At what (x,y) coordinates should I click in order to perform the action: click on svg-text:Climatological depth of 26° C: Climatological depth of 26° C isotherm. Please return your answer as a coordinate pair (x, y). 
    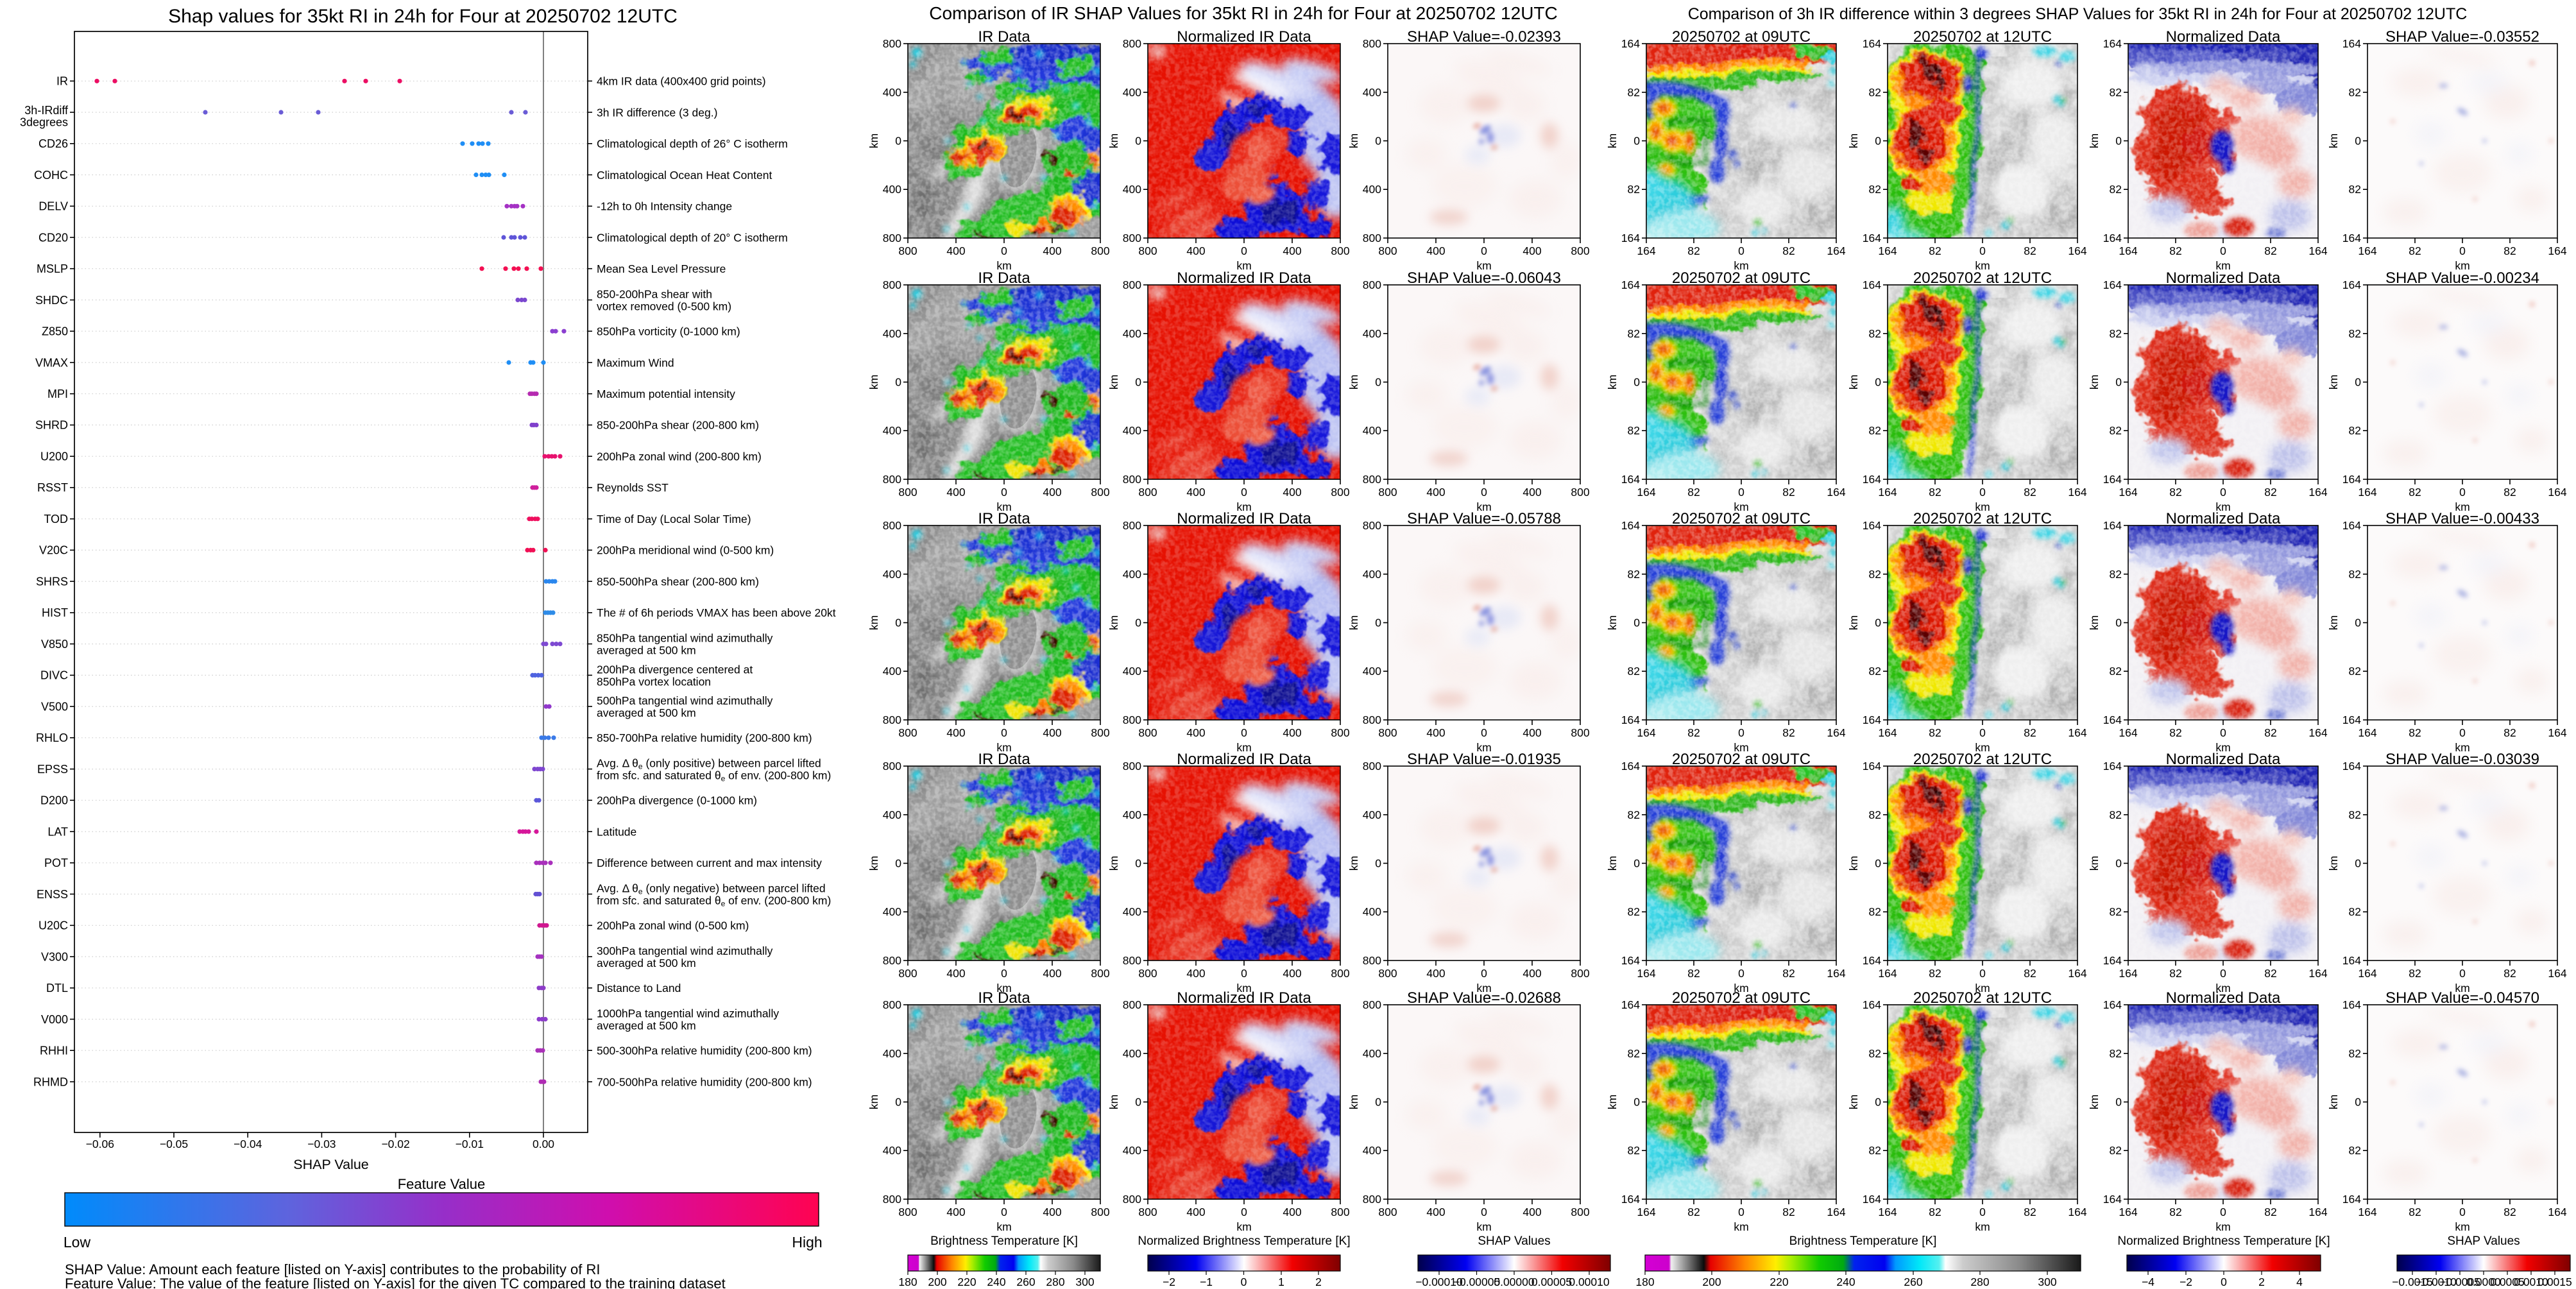
    Looking at the image, I should click on (692, 143).